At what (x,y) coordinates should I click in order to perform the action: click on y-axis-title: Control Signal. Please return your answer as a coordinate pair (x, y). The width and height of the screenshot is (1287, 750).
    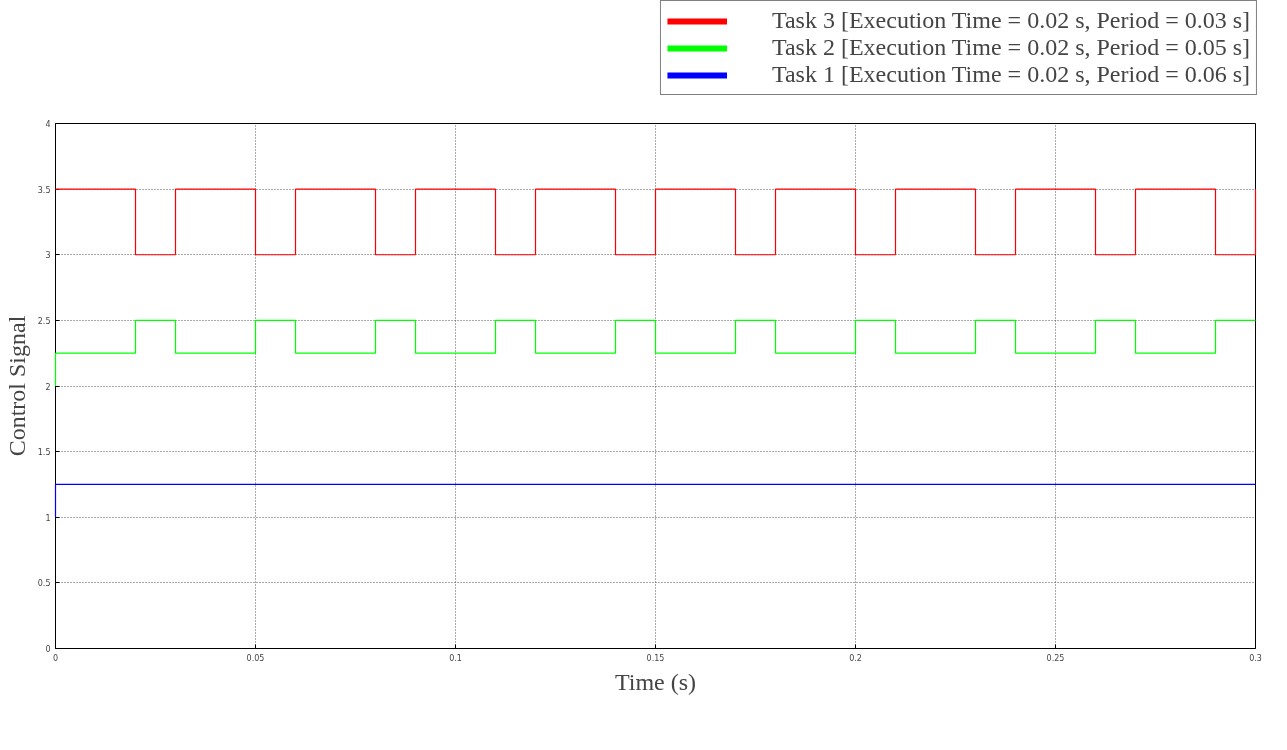
    Looking at the image, I should click on (16, 386).